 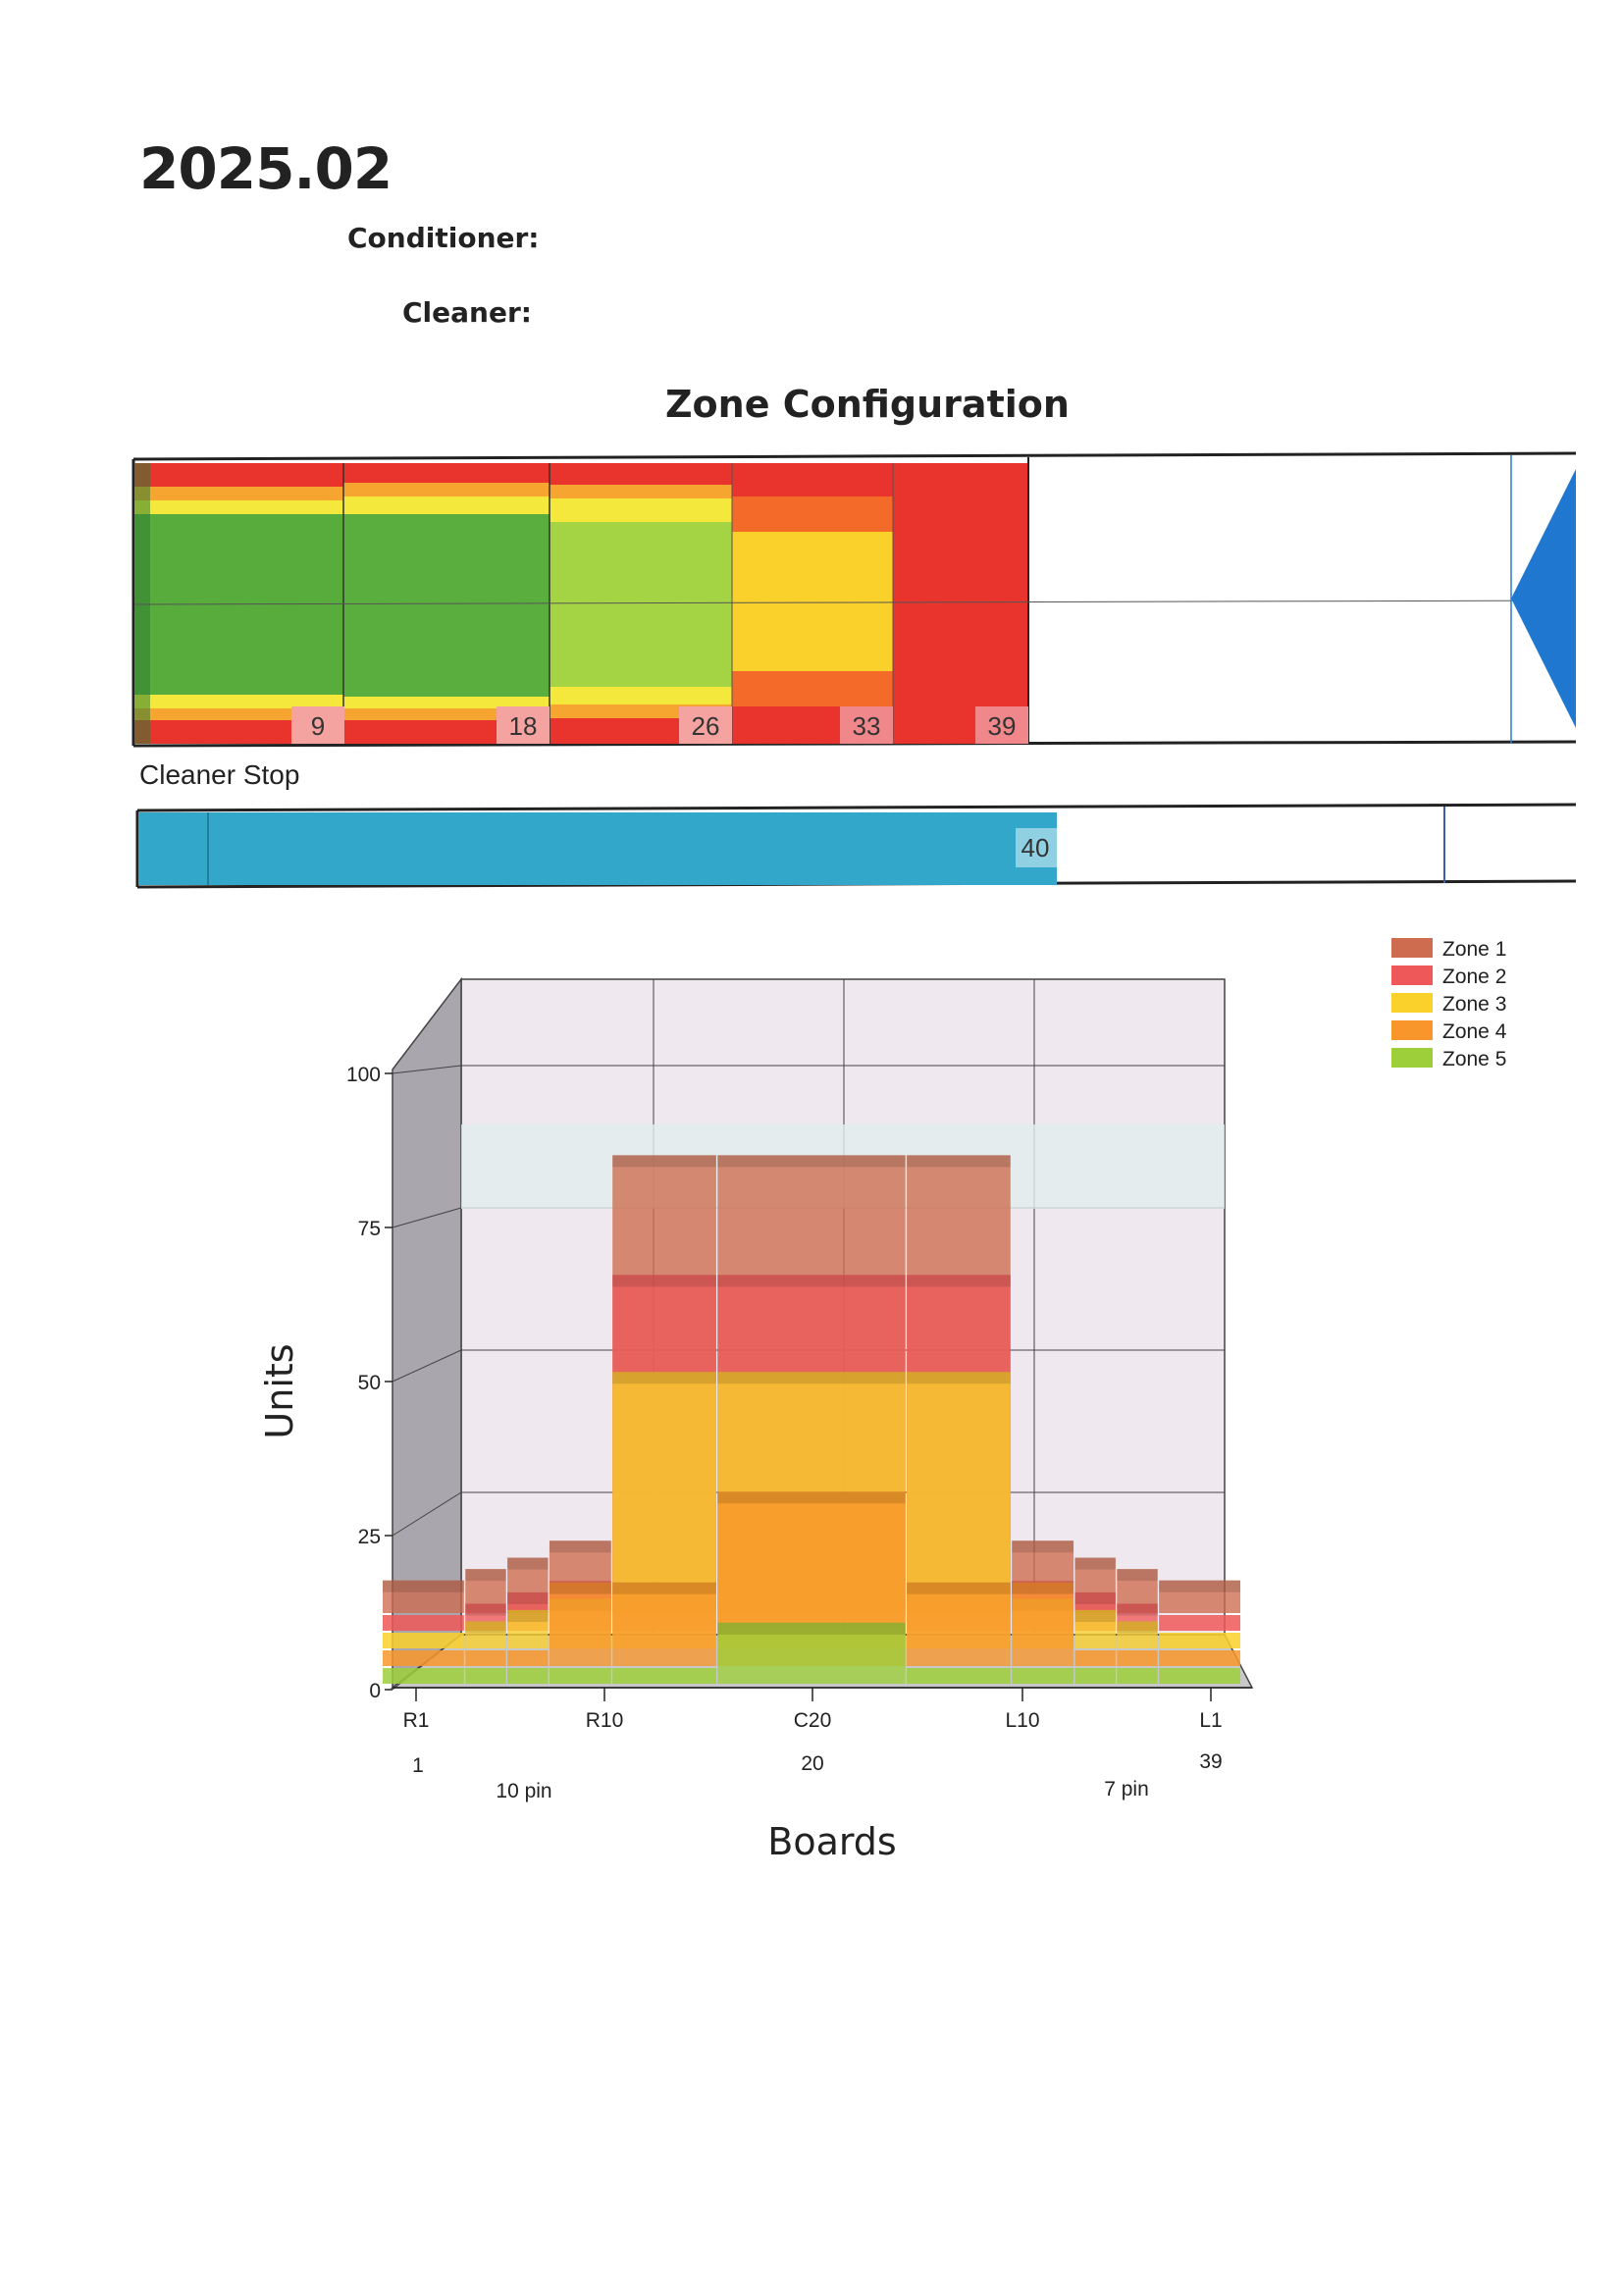 I want to click on y-tick-label: 0, so click(x=375, y=1691).